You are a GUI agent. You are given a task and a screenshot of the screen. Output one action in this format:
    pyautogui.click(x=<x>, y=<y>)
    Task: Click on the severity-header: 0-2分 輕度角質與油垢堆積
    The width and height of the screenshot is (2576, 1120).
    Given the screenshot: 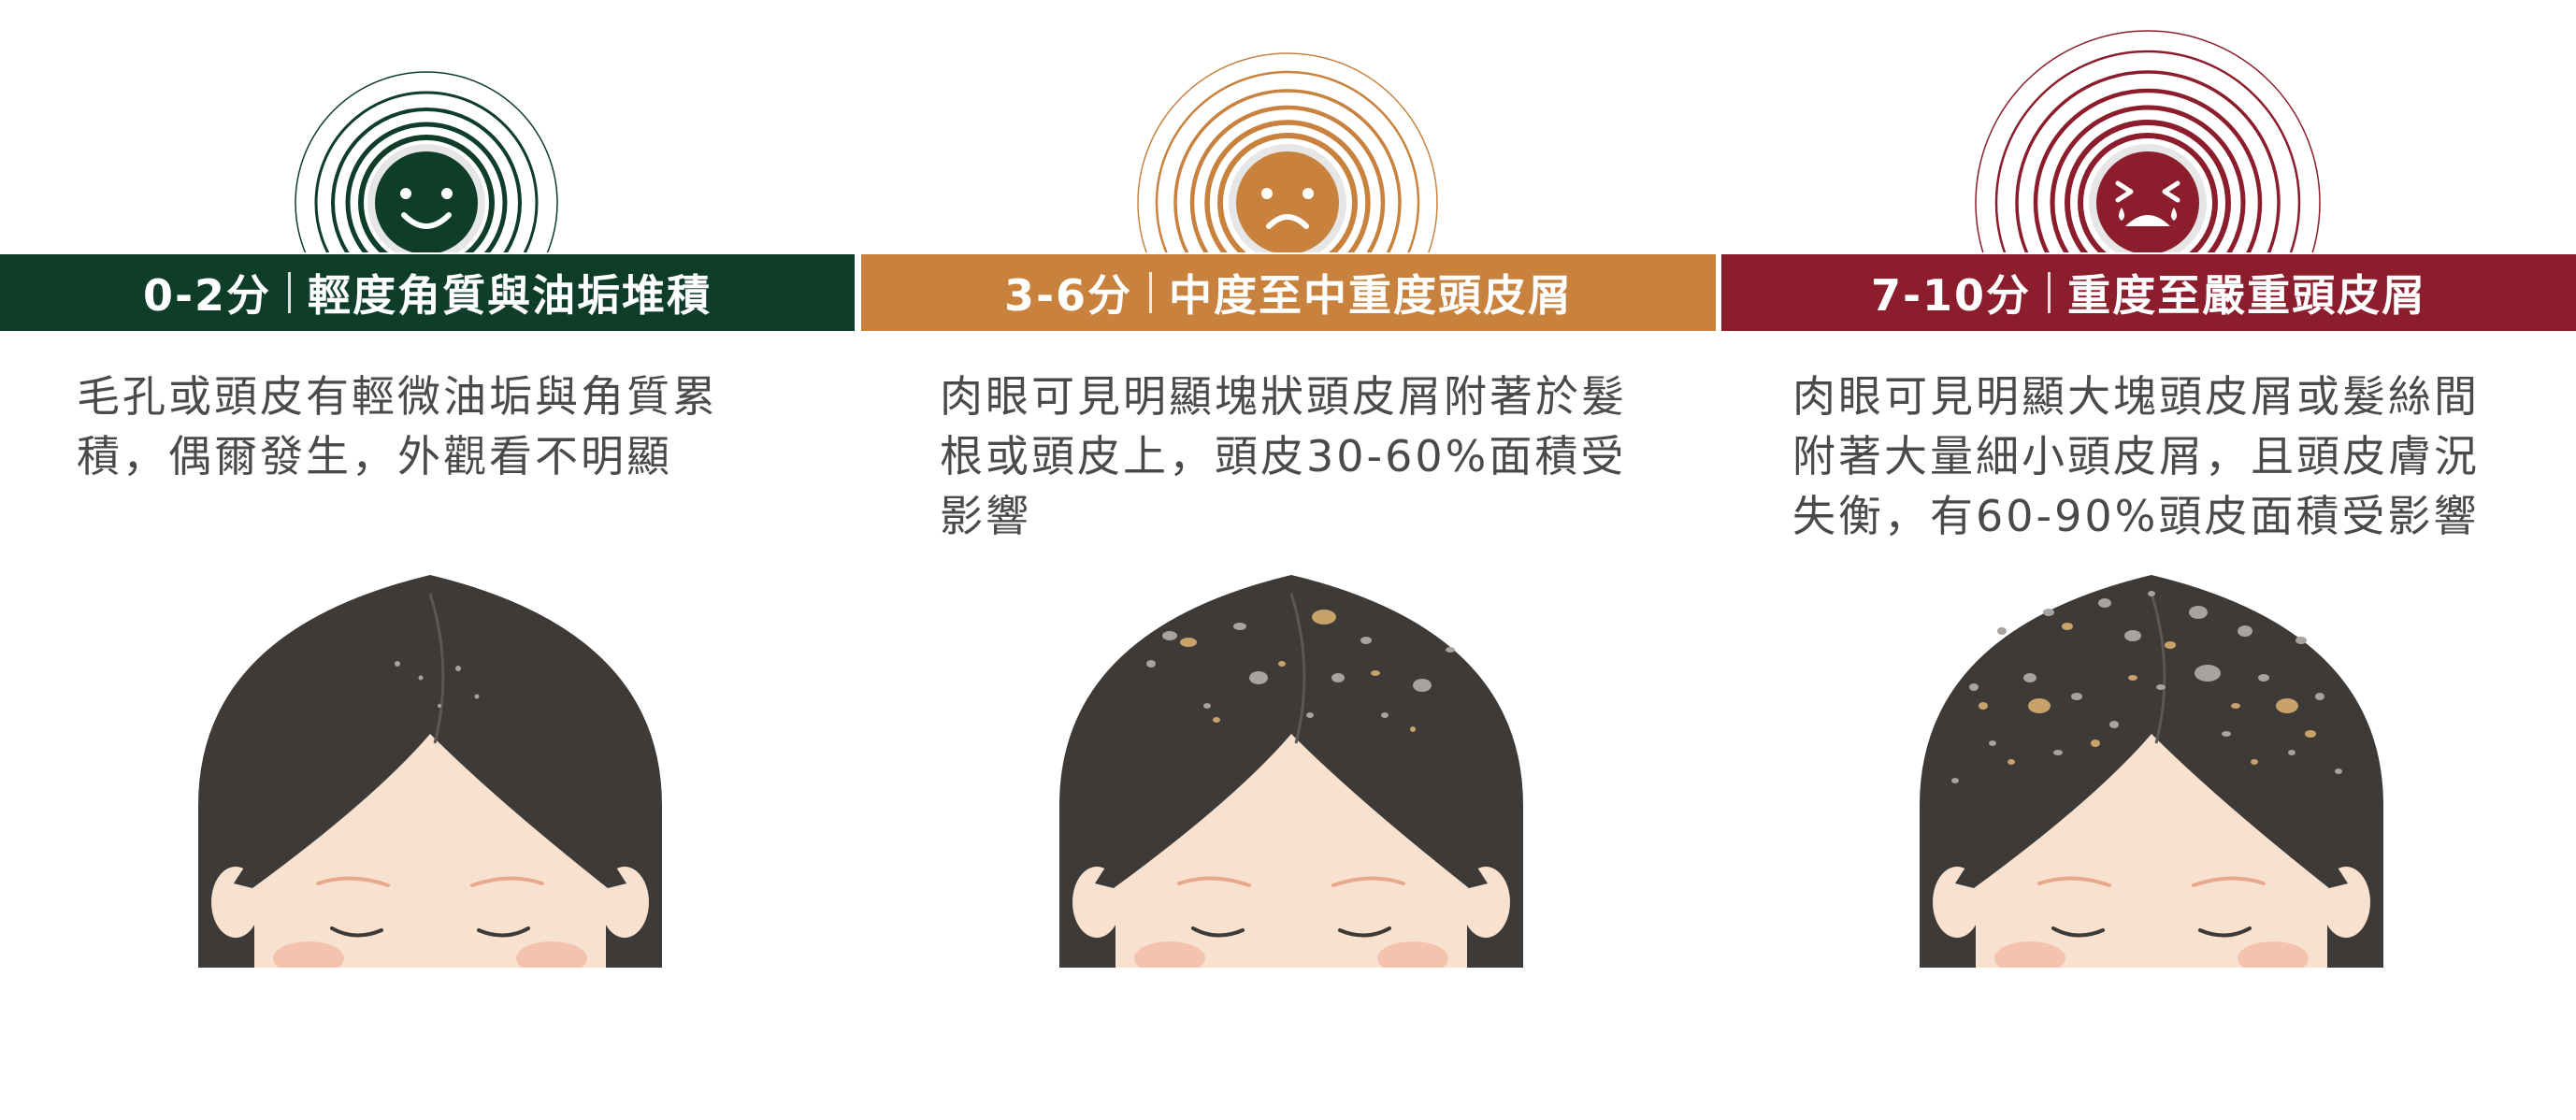 What is the action you would take?
    pyautogui.click(x=428, y=292)
    